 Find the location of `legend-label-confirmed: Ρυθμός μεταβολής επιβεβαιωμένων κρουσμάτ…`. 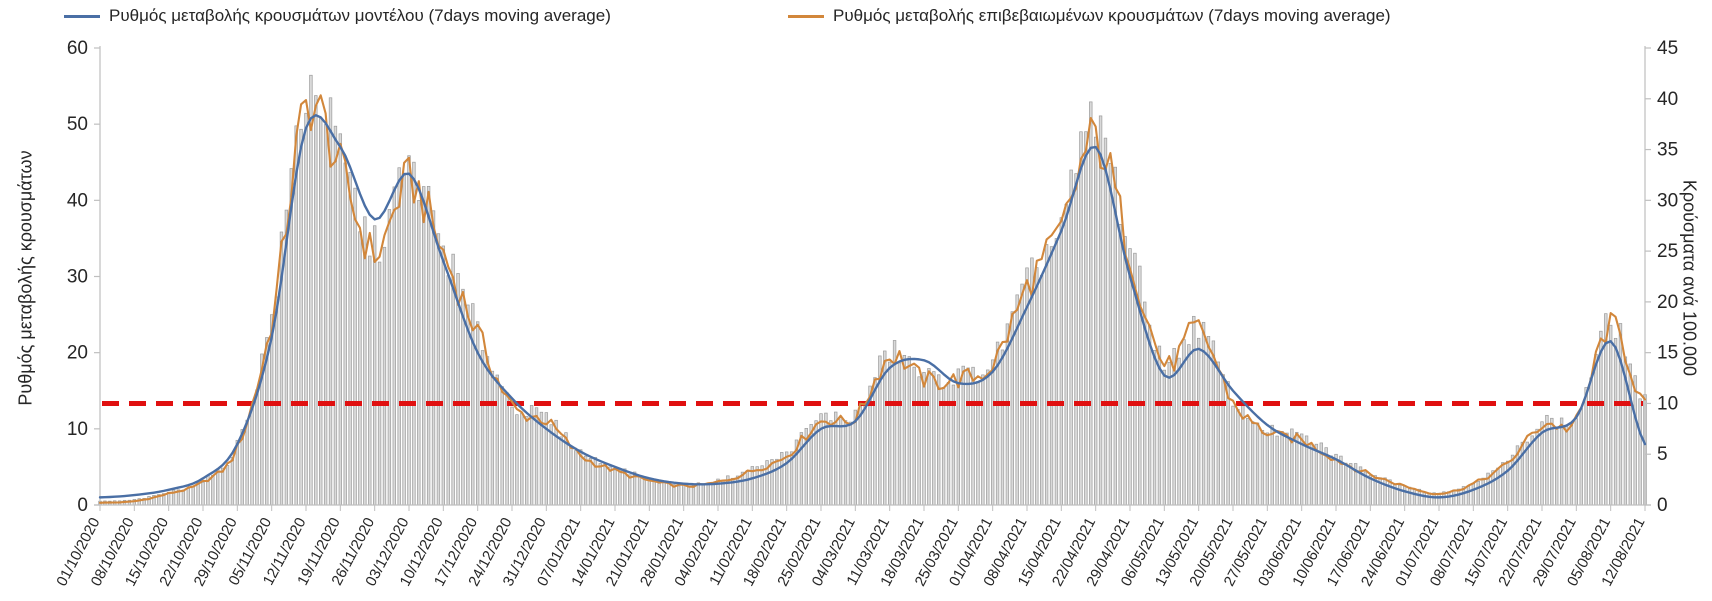

legend-label-confirmed: Ρυθμός μεταβολής επιβεβαιωμένων κρουσμάτ… is located at coordinates (1112, 15).